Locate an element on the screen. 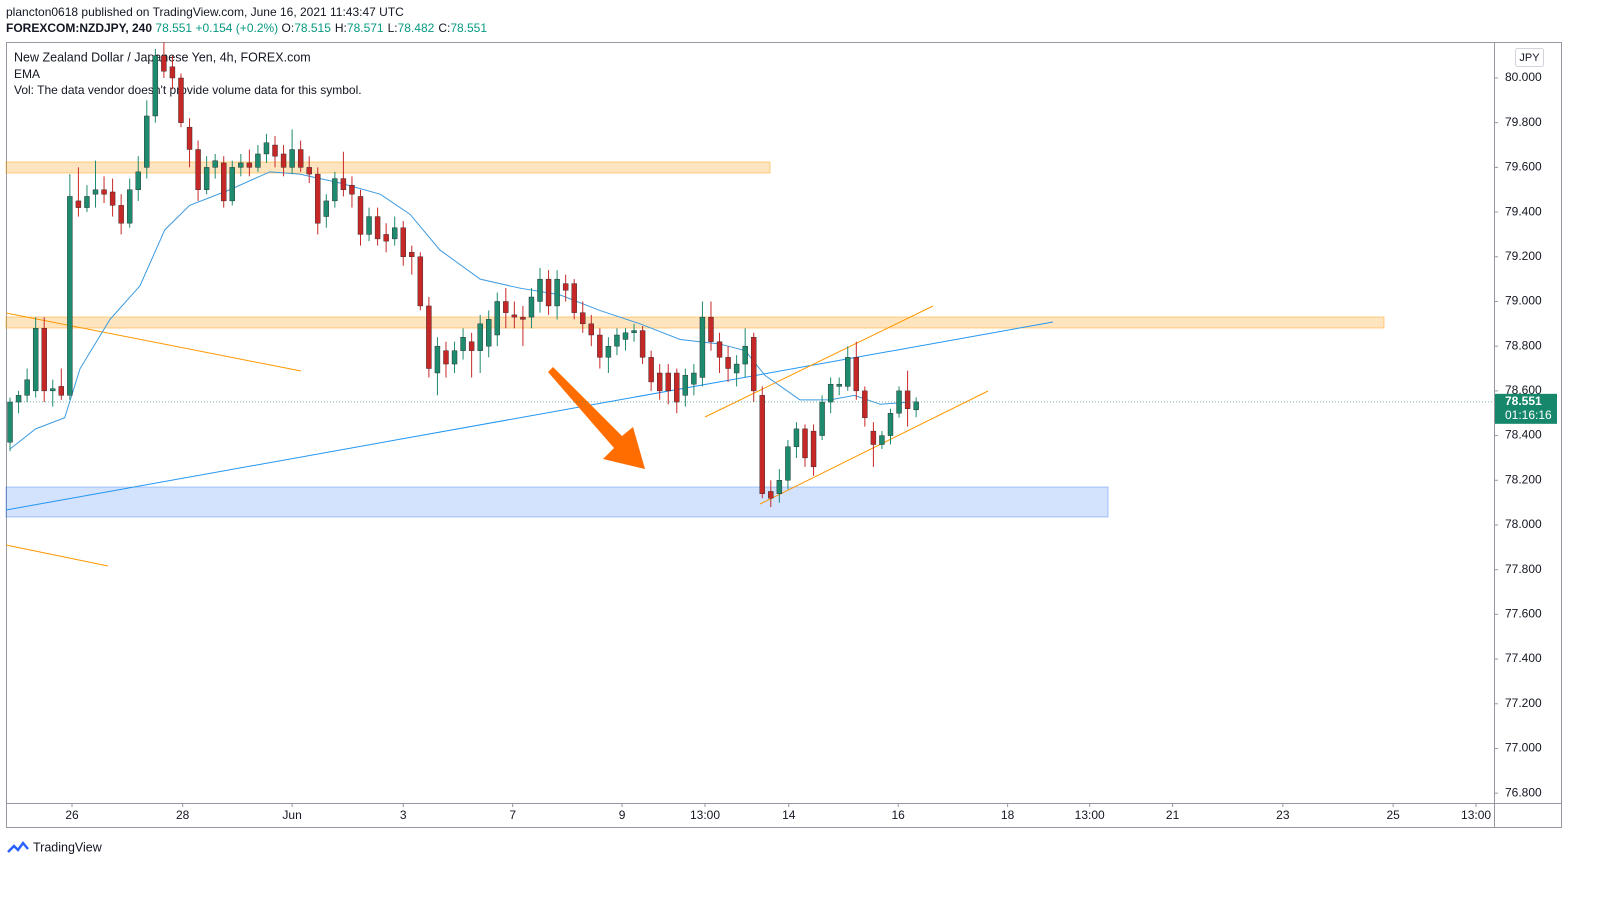 Image resolution: width=1624 pixels, height=897 pixels. x-tick-label: 25 is located at coordinates (1393, 815).